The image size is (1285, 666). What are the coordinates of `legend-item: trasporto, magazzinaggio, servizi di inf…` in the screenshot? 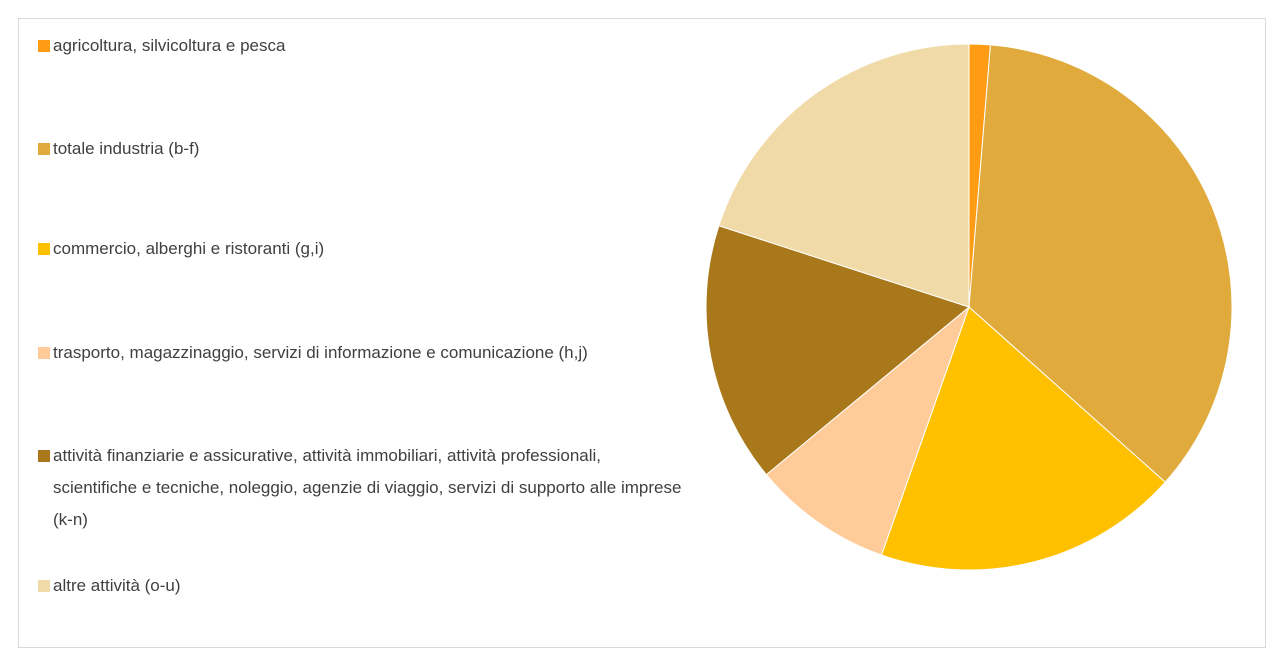 It's located at (360, 353).